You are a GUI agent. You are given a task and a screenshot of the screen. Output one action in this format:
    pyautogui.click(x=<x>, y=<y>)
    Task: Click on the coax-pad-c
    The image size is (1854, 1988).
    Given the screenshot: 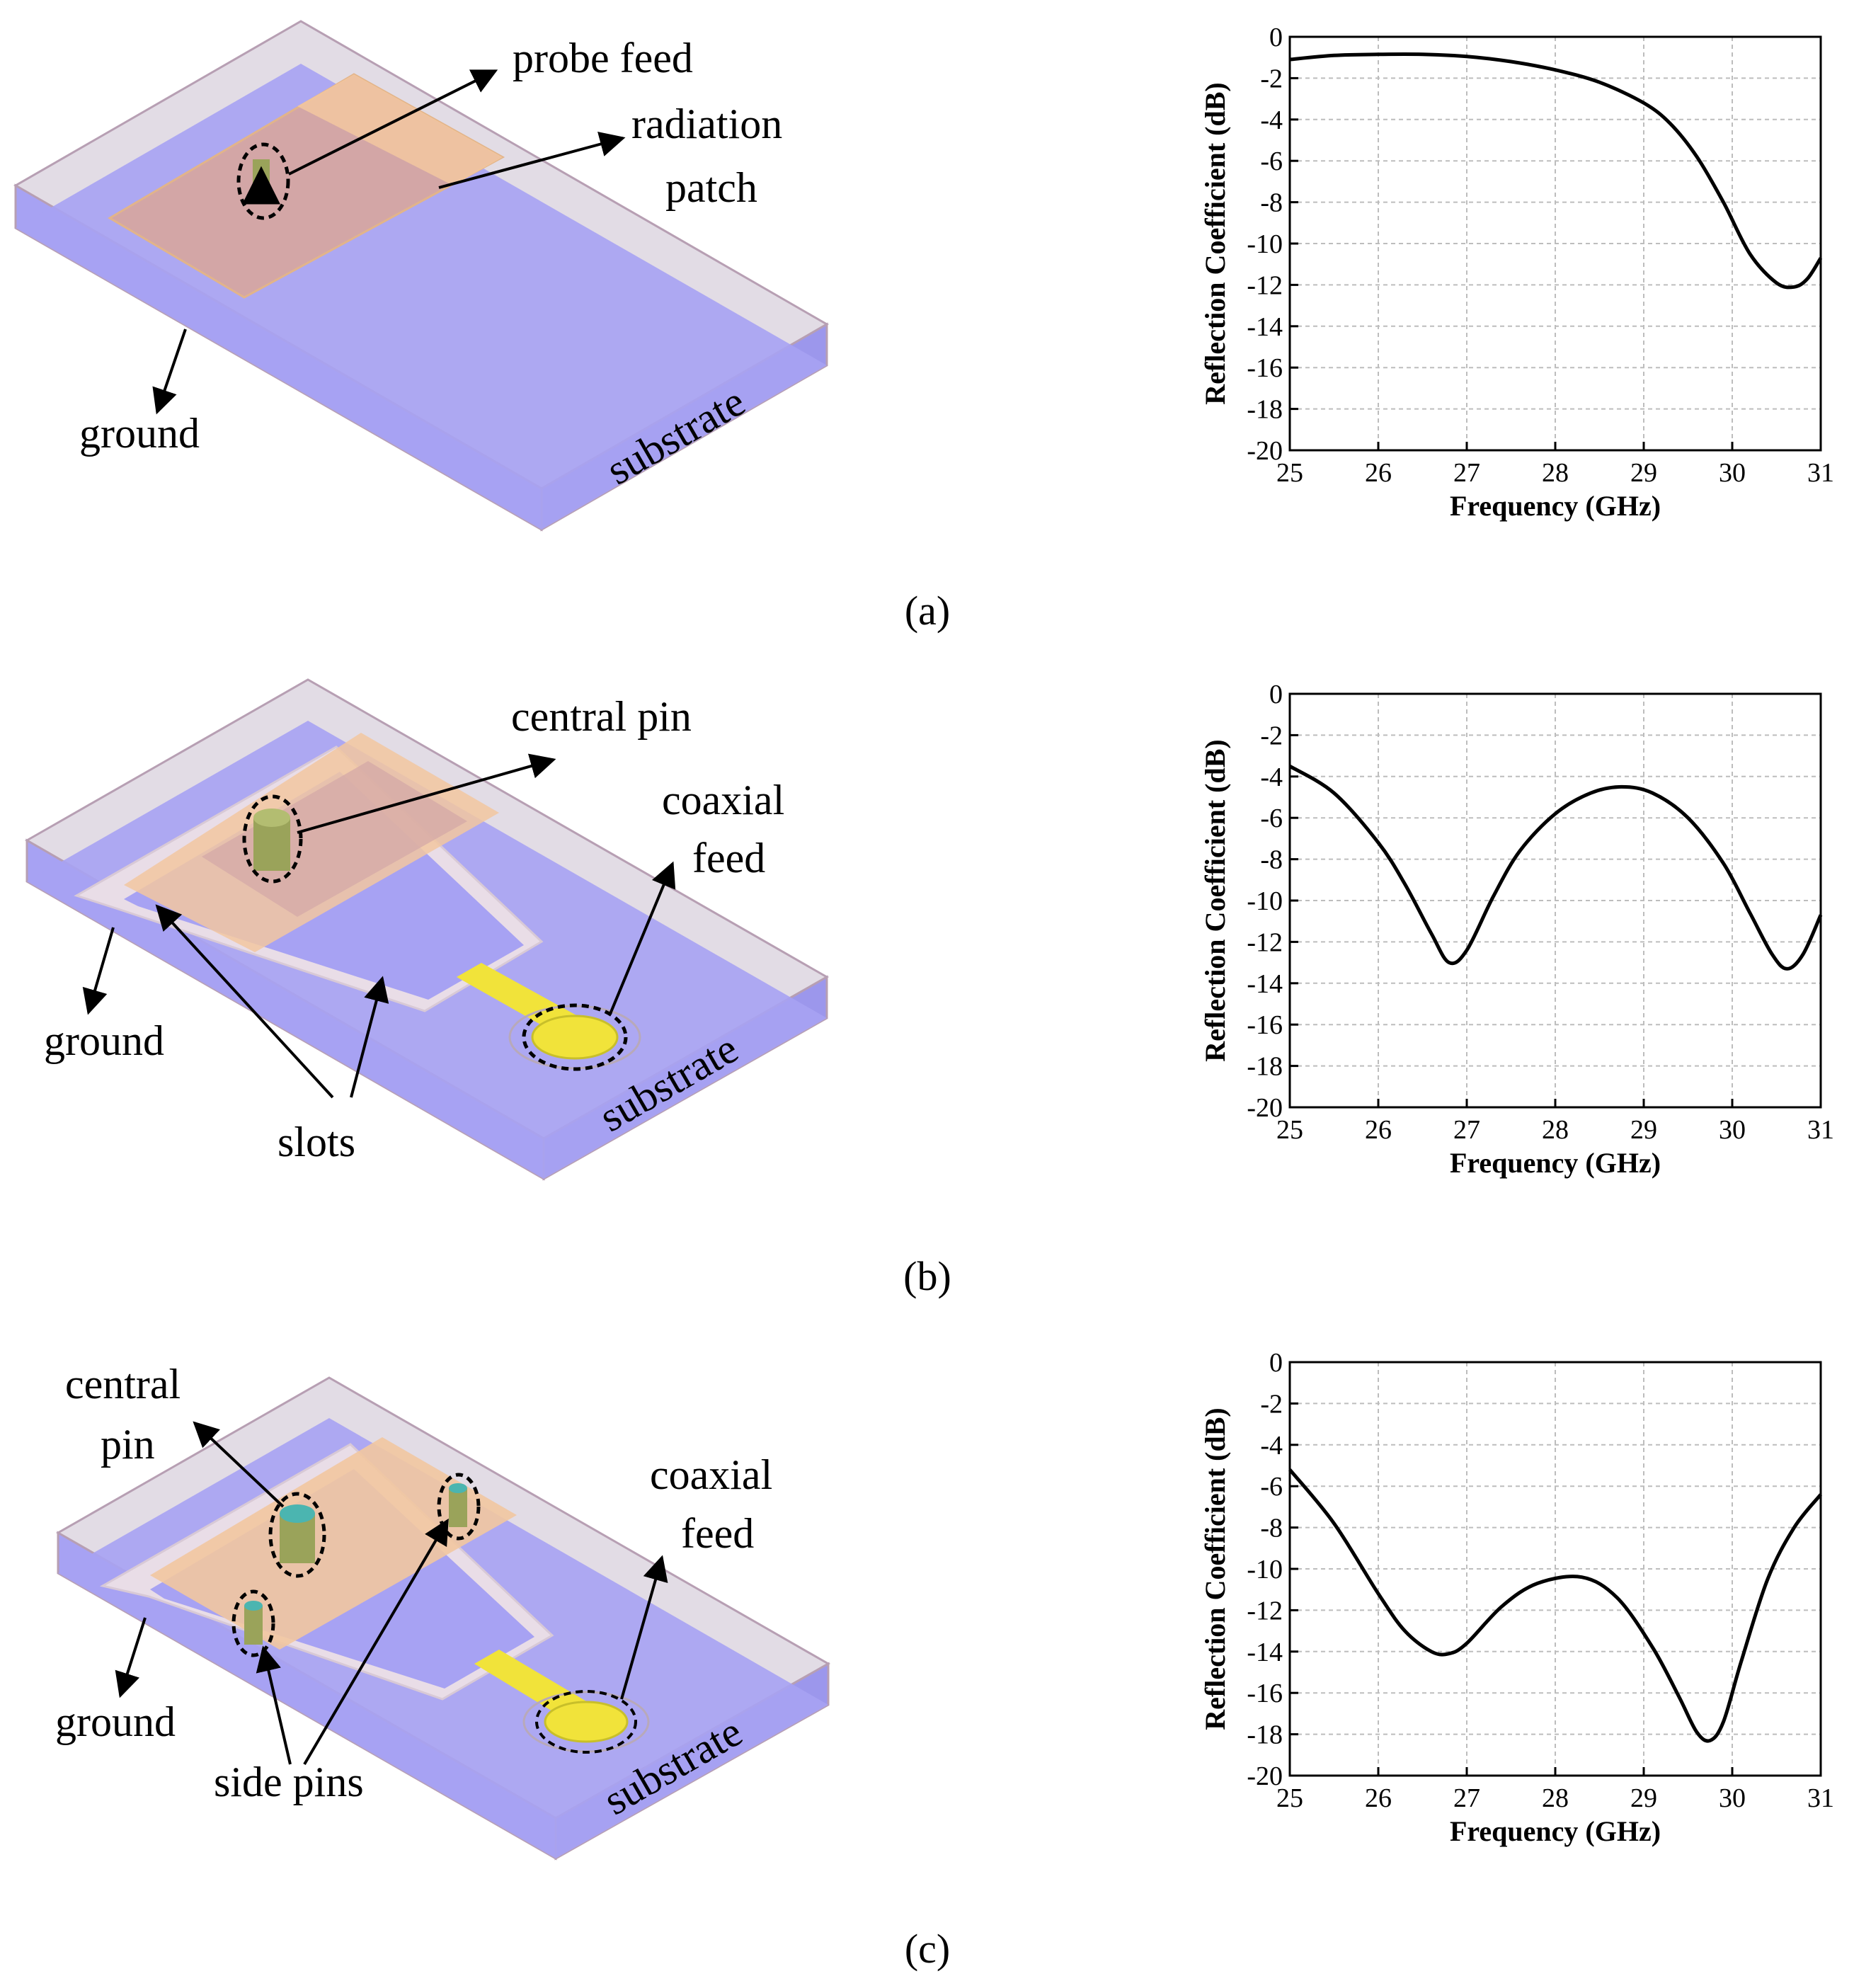 What is the action you would take?
    pyautogui.click(x=586, y=1722)
    